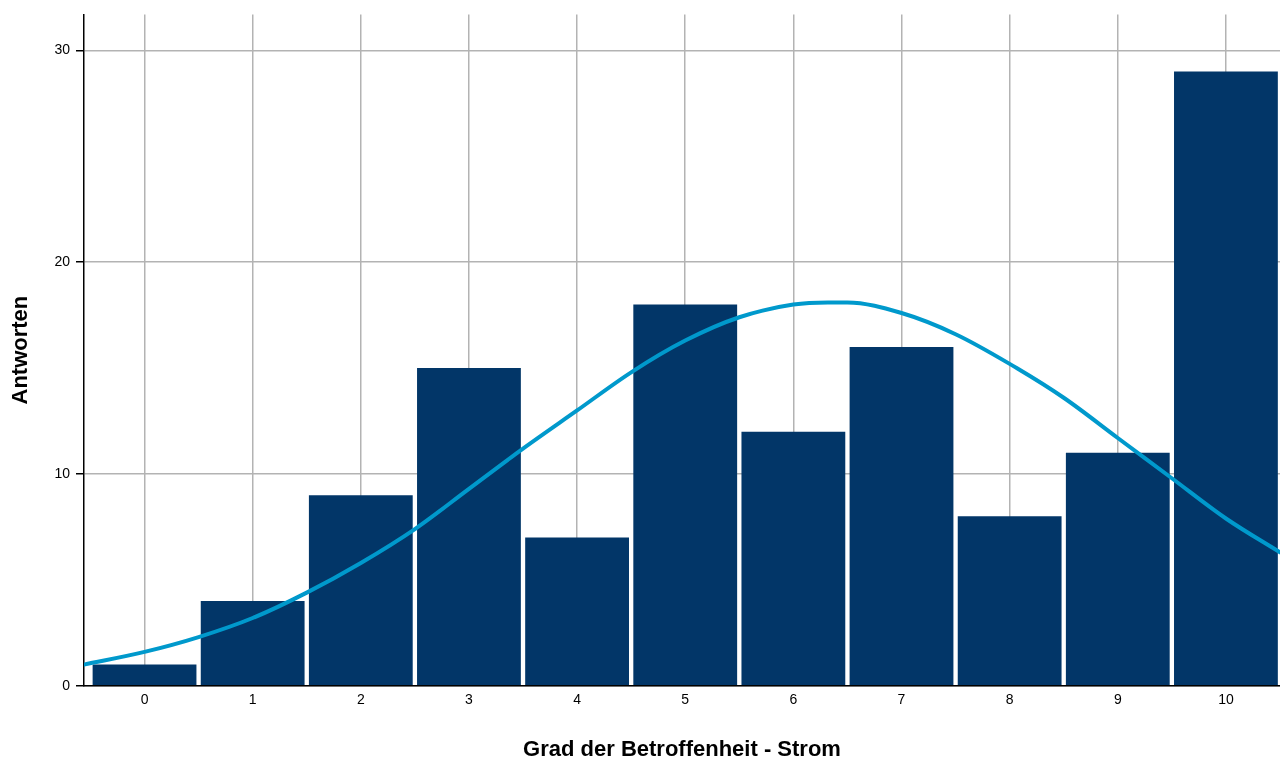 The image size is (1280, 767). Describe the element at coordinates (62, 261) in the screenshot. I see `y-tick-label: 20` at that location.